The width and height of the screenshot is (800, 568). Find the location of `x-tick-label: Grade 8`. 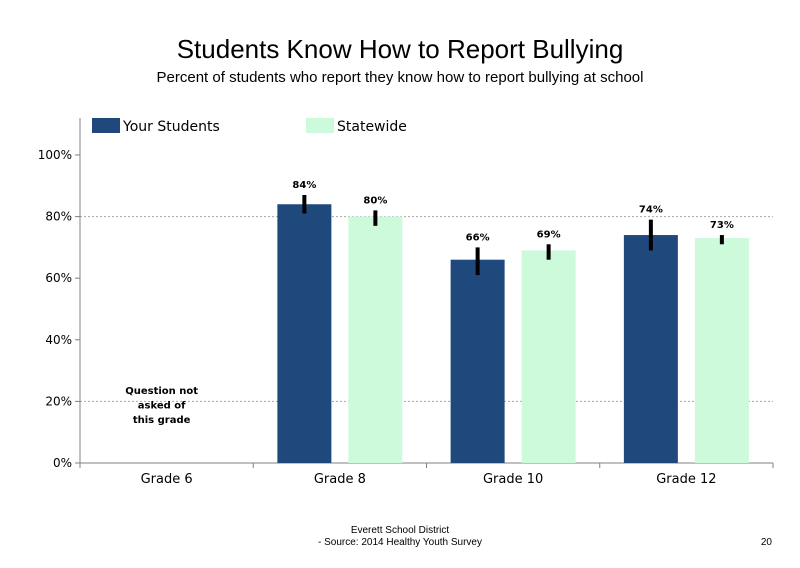

x-tick-label: Grade 8 is located at coordinates (340, 479).